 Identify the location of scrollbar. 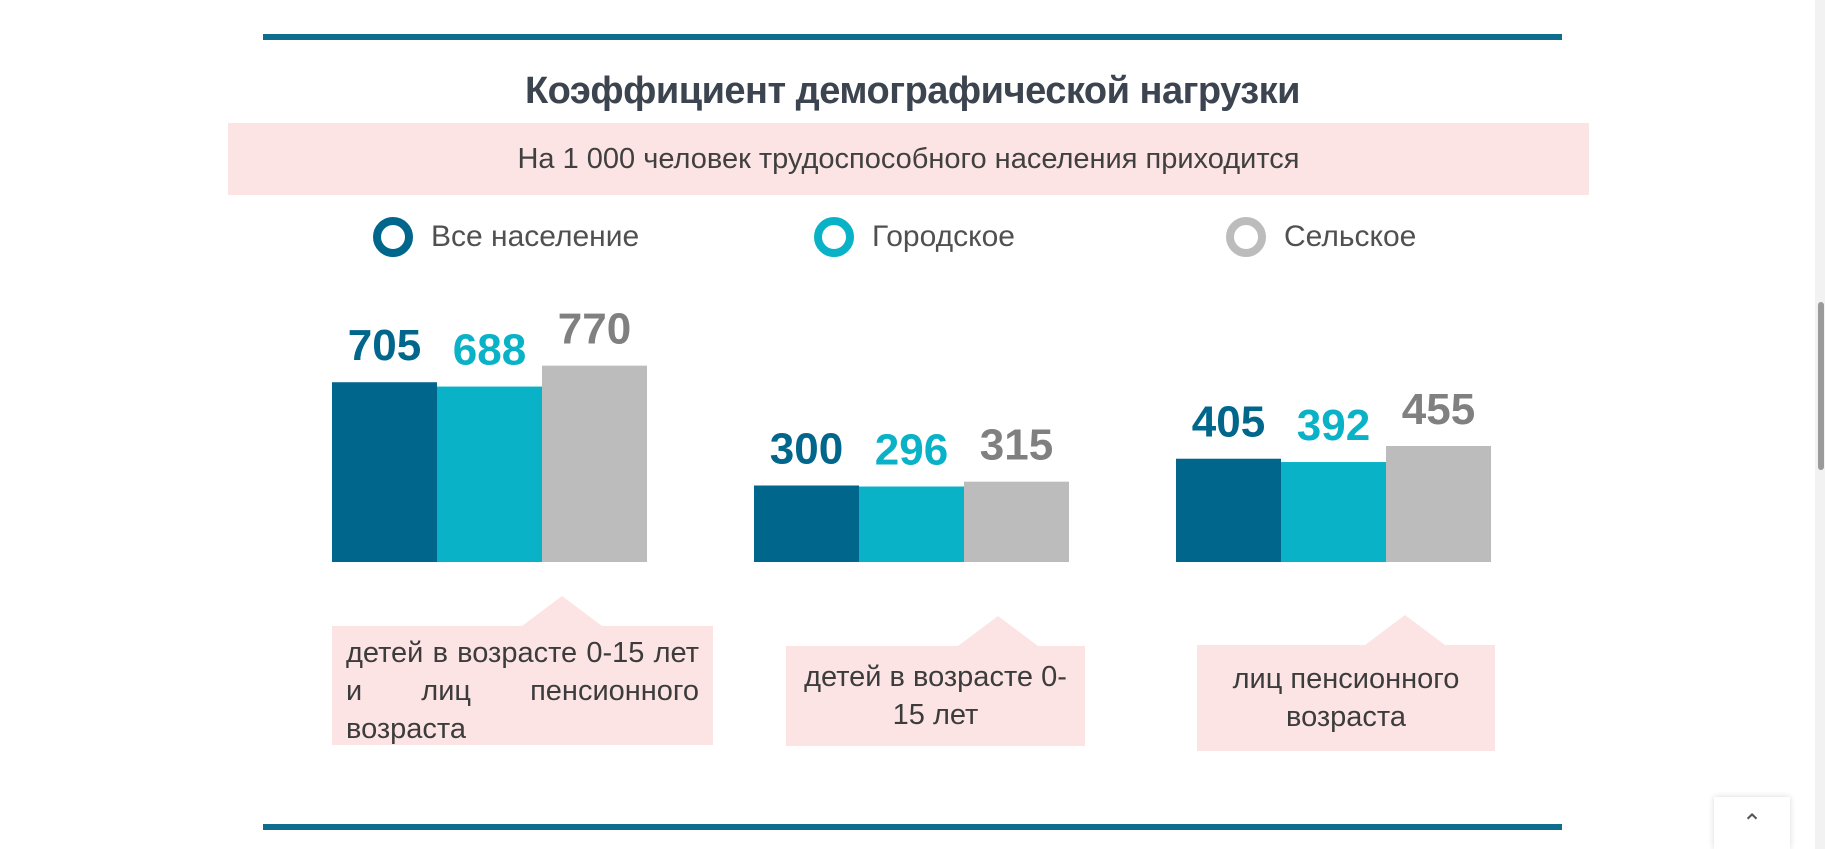
(1820, 424).